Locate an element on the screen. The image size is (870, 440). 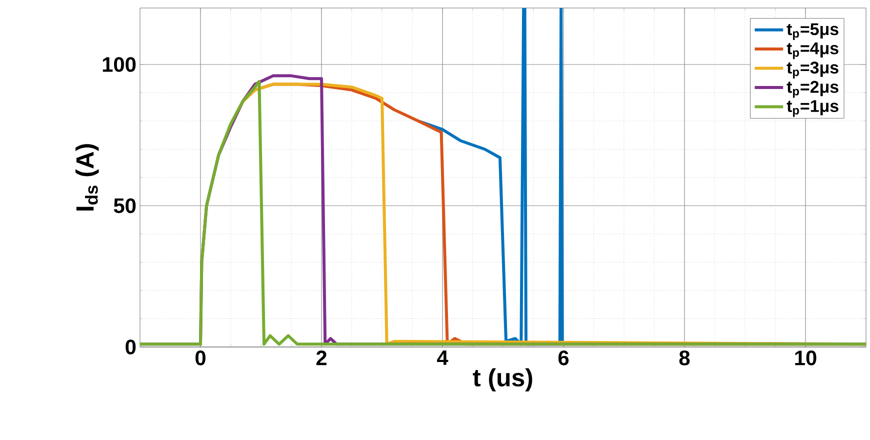
y-tick-label: 100 is located at coordinates (119, 64).